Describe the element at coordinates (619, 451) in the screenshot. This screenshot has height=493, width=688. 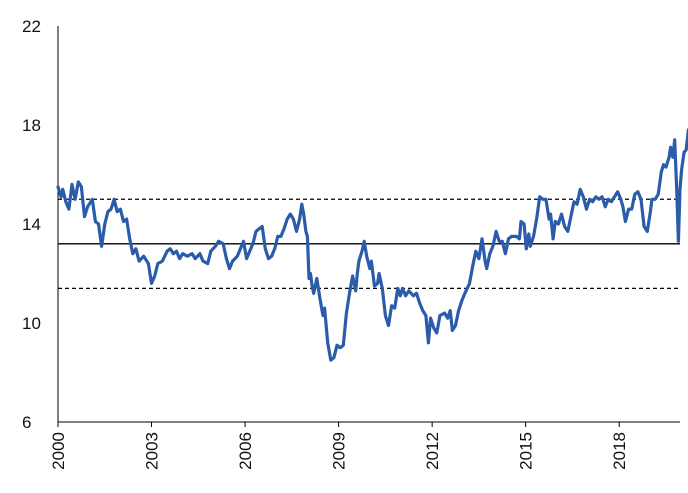
I see `x-tick-label: 2018` at that location.